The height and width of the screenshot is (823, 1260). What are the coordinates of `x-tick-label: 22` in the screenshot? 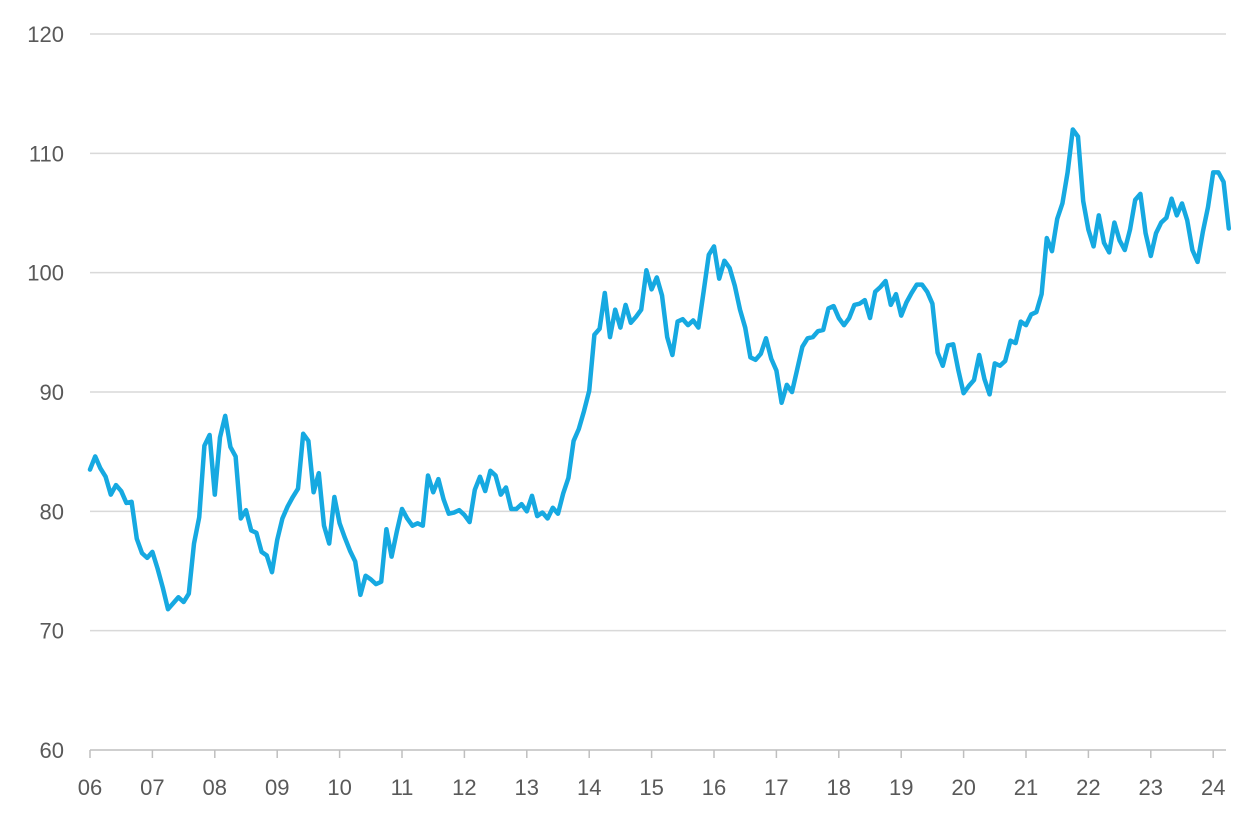 It's located at (1088, 787).